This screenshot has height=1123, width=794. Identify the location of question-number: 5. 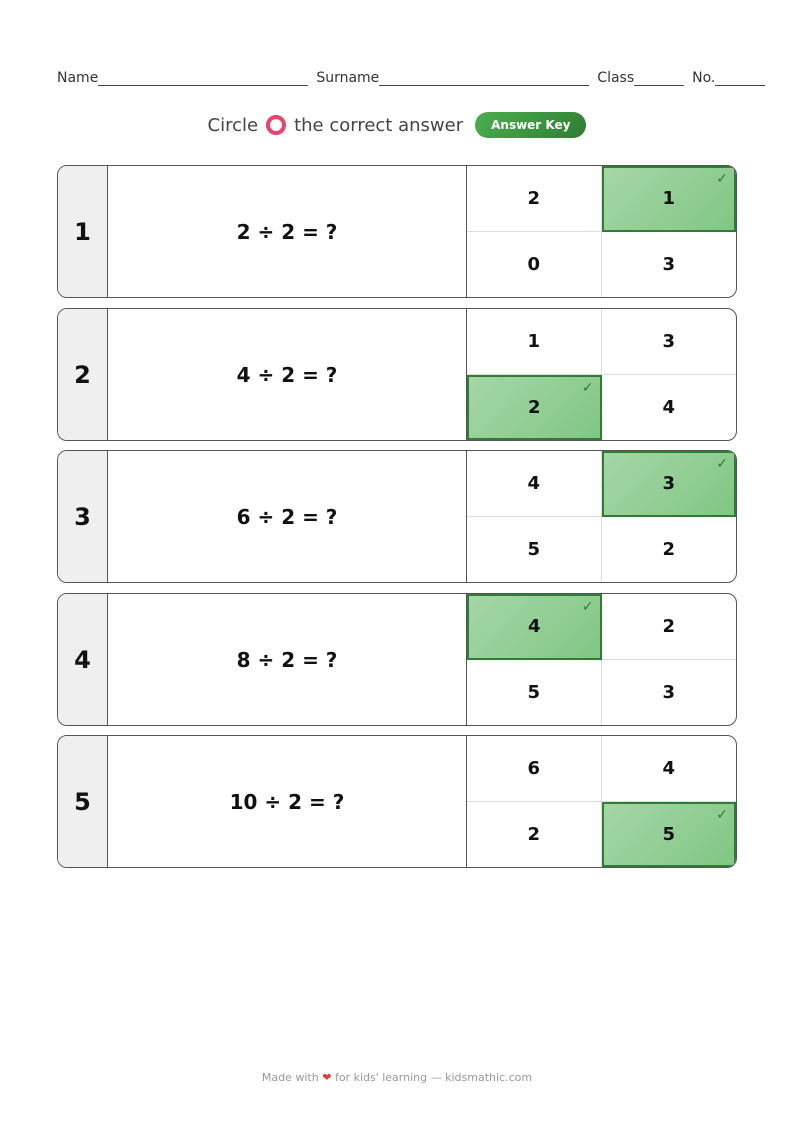
(83, 801).